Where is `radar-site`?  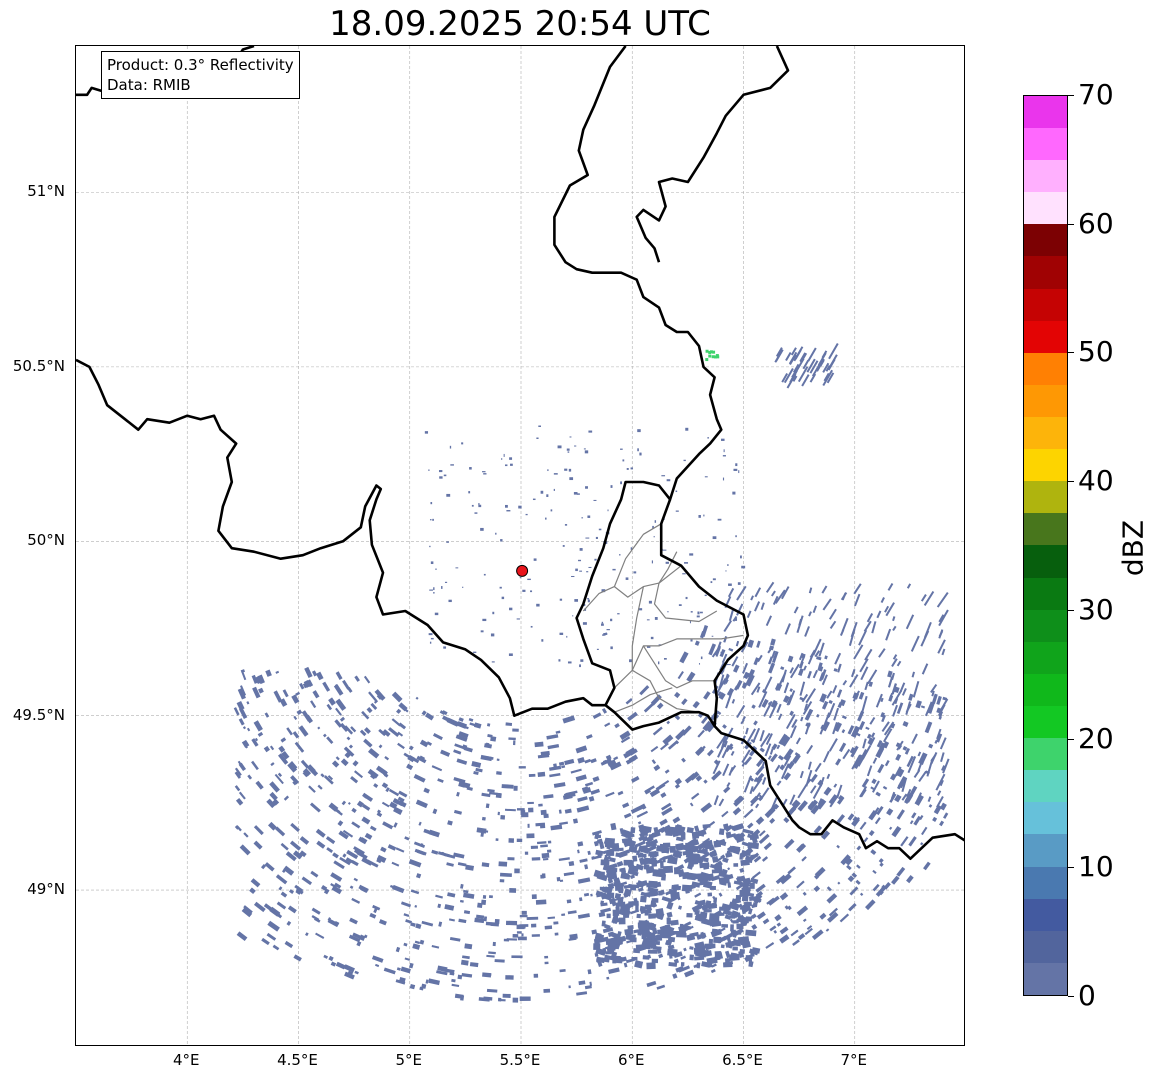
radar-site is located at coordinates (522, 570).